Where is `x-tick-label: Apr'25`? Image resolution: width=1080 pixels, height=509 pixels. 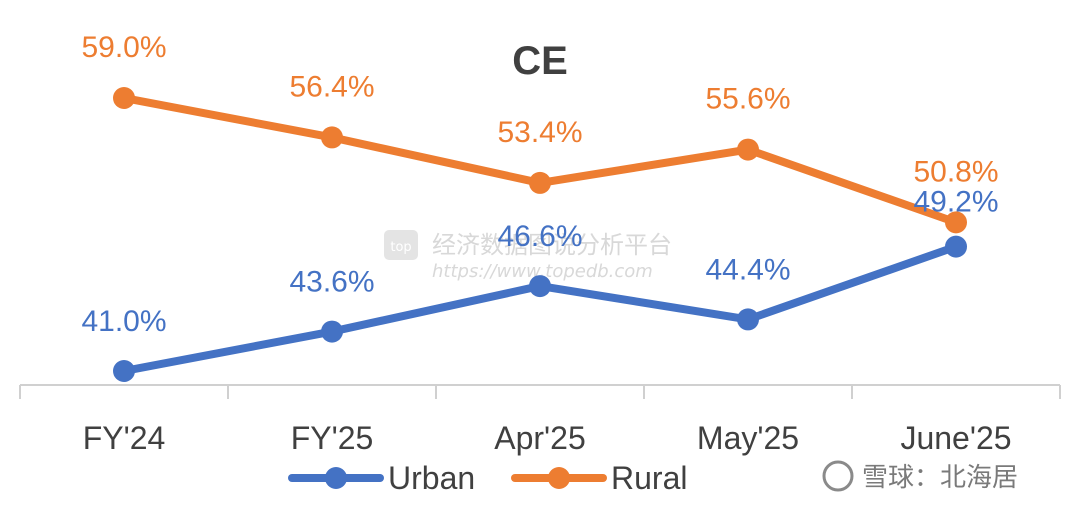 x-tick-label: Apr'25 is located at coordinates (540, 438).